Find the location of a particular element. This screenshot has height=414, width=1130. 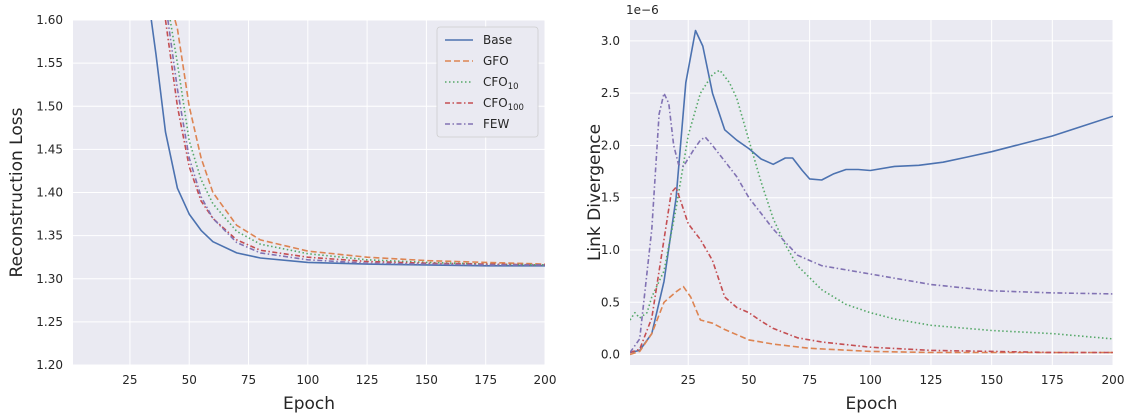

y-axis-offset-label: 1e−6 is located at coordinates (642, 10).